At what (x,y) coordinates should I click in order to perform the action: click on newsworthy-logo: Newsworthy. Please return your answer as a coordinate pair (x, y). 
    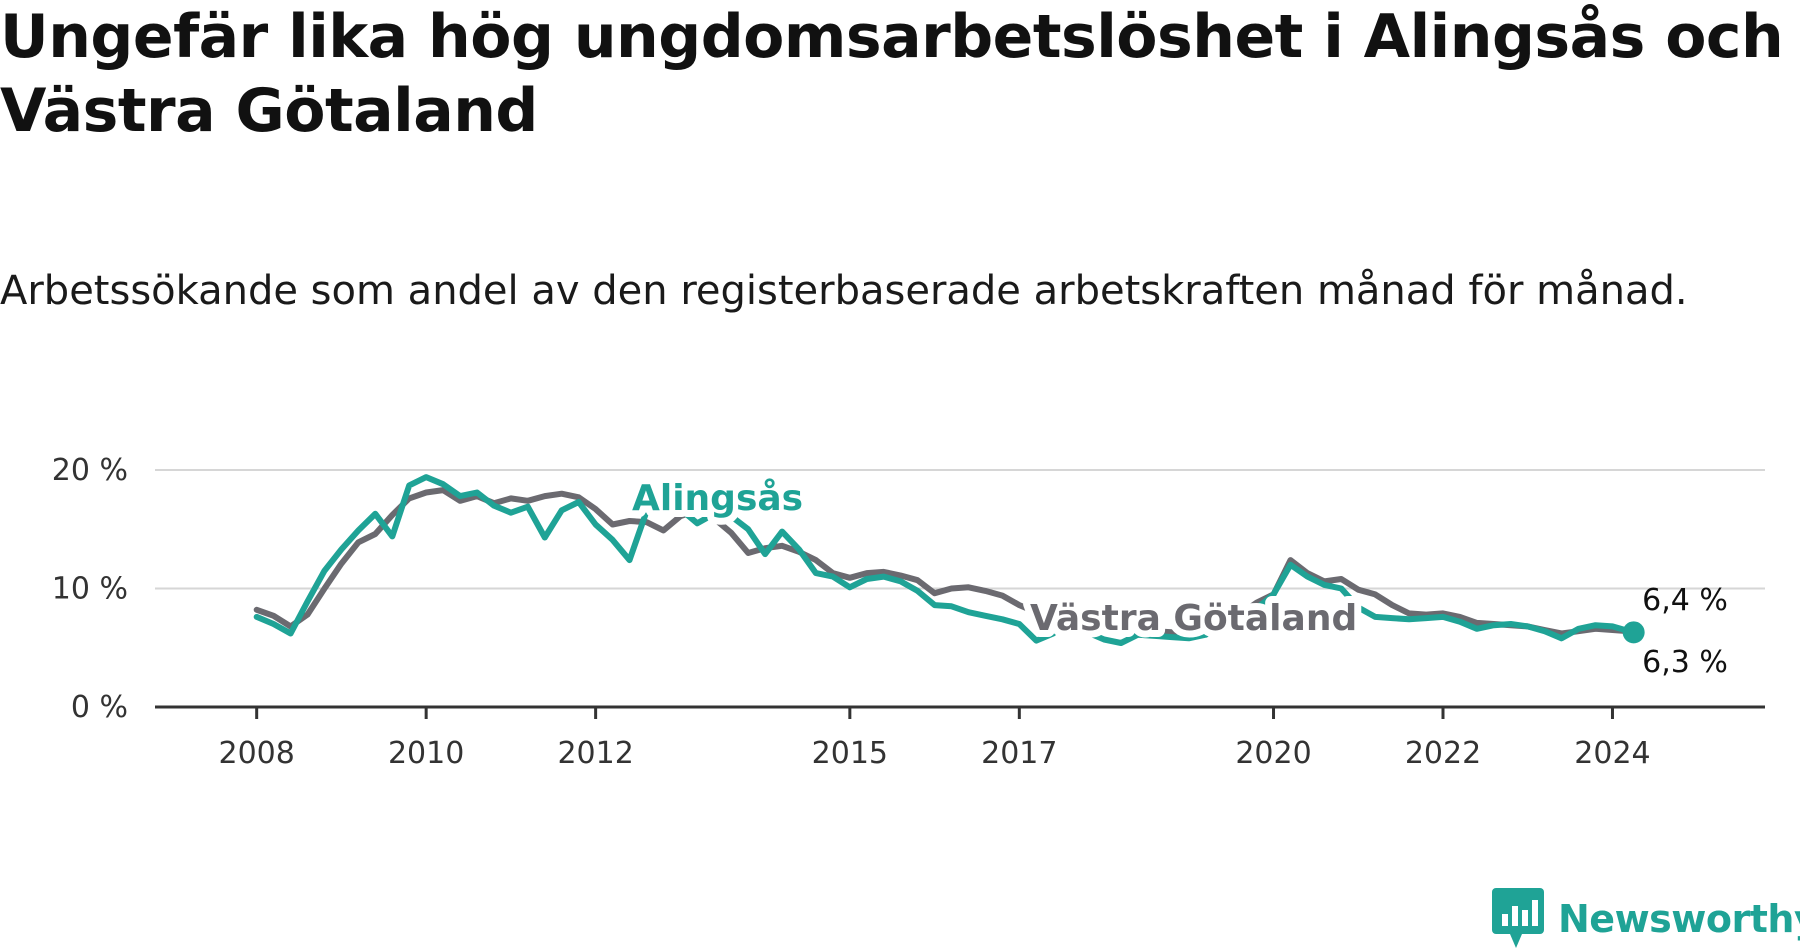
    Looking at the image, I should click on (1646, 919).